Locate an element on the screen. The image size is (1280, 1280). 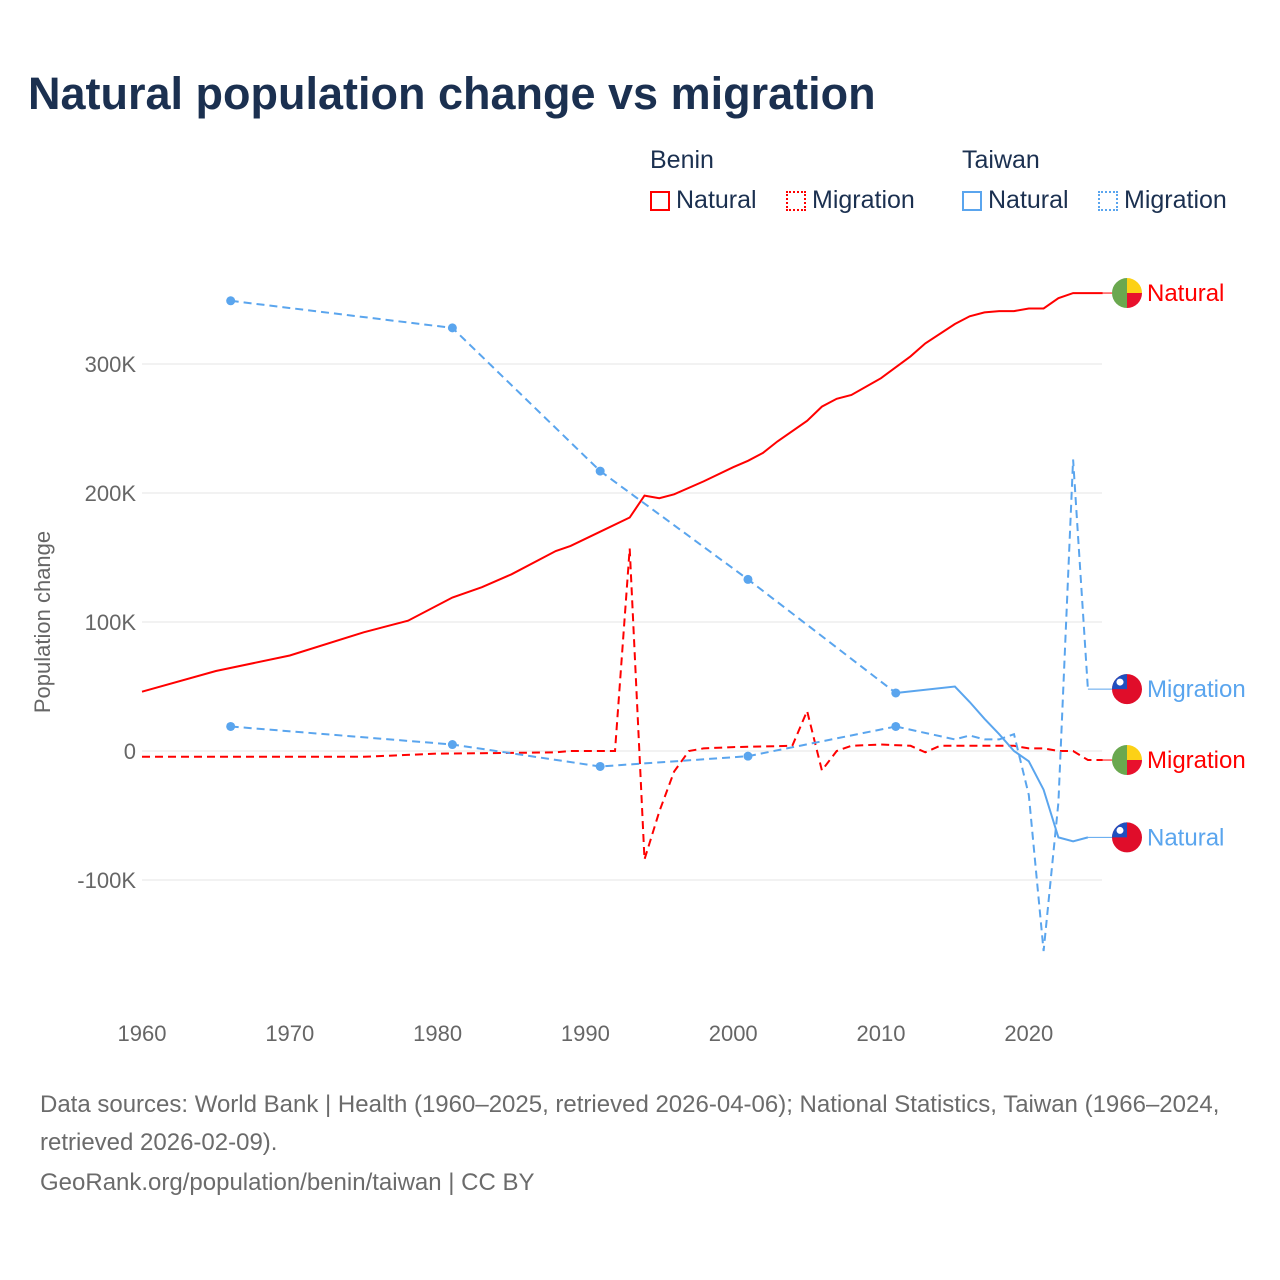
taiwan-natural-end-label: Natural is located at coordinates (1185, 837).